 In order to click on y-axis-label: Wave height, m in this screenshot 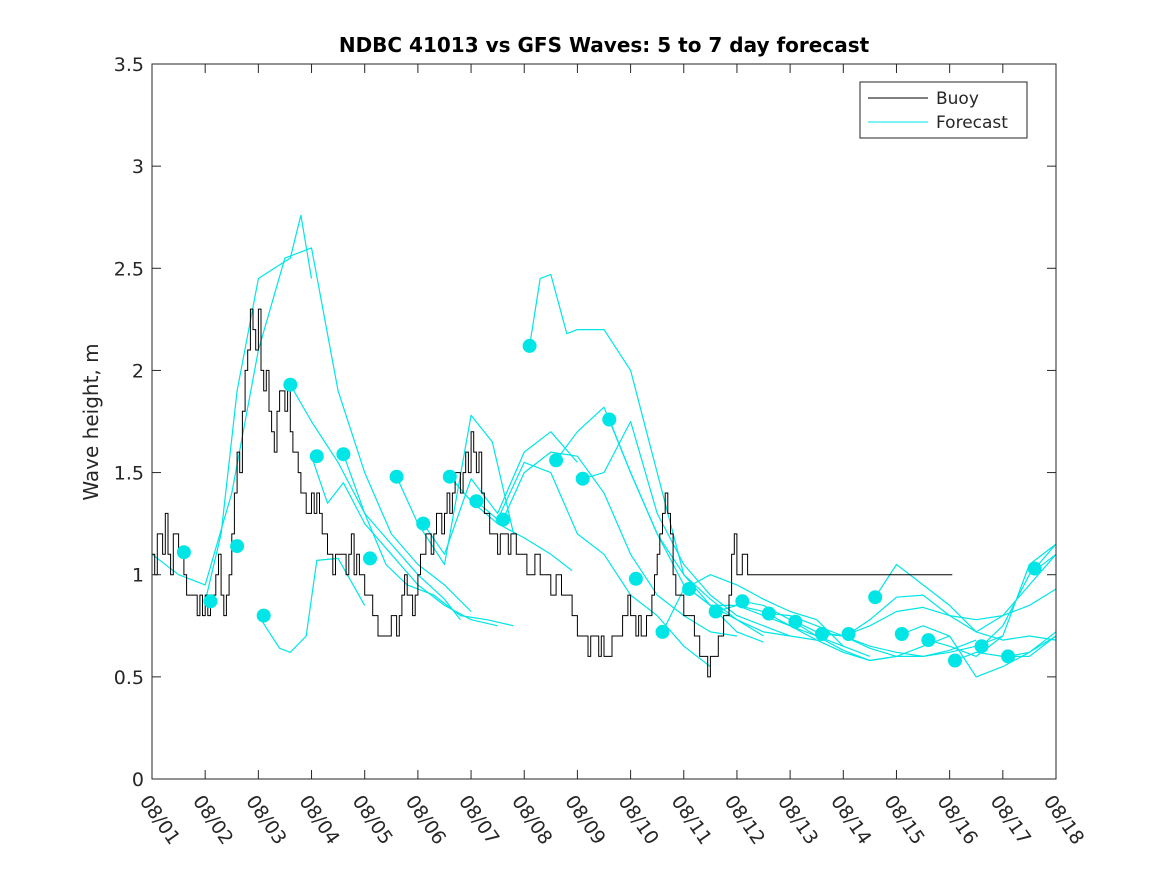, I will do `click(91, 421)`.